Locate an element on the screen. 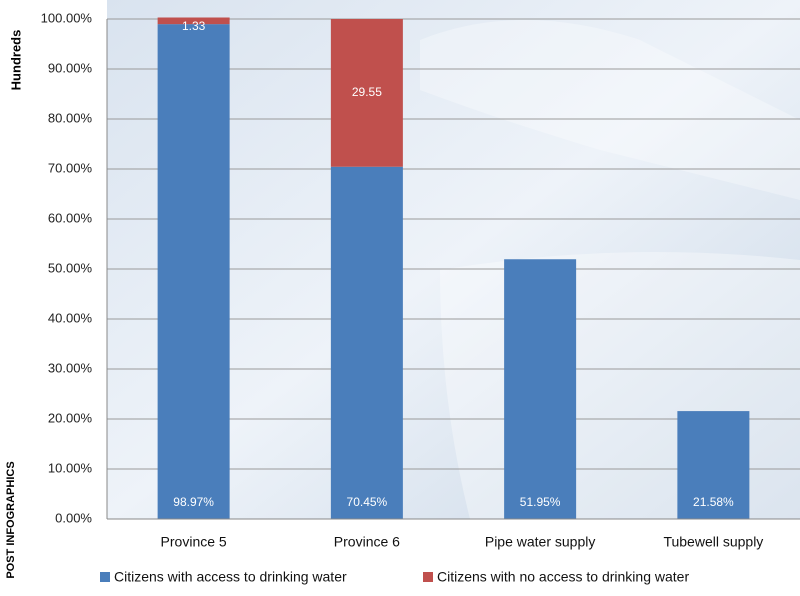 The width and height of the screenshot is (800, 596). bottle-decoration is located at coordinates (610, 110).